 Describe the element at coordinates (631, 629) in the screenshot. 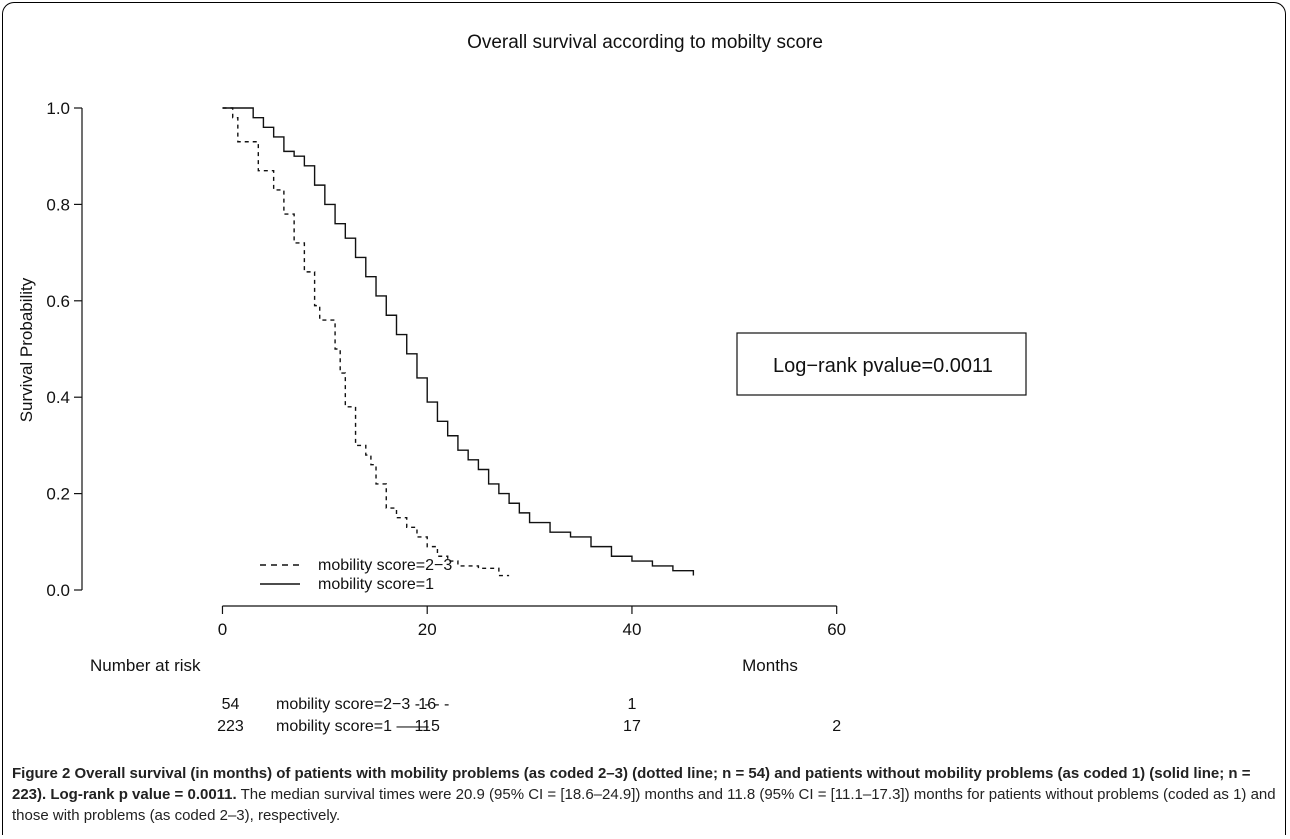

I see `x-tick-label: 40` at that location.